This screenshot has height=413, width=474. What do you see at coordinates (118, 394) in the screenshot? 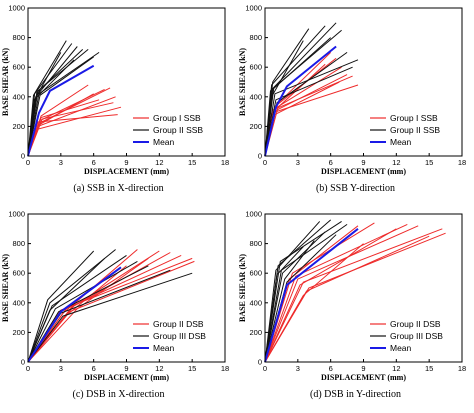
I see `chart-caption-c: (c) DSB in X-direction` at bounding box center [118, 394].